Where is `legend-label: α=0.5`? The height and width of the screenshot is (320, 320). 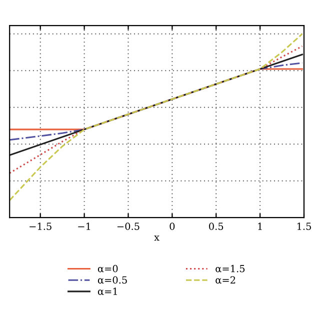
legend-label: α=0.5 is located at coordinates (112, 280).